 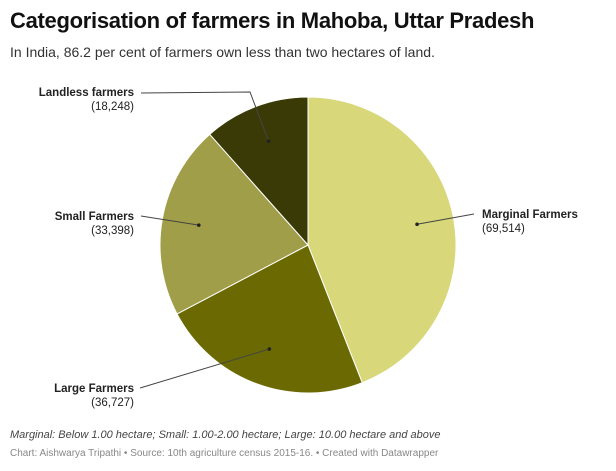 I want to click on slice-label-name: Marginal Farmers, so click(x=530, y=215).